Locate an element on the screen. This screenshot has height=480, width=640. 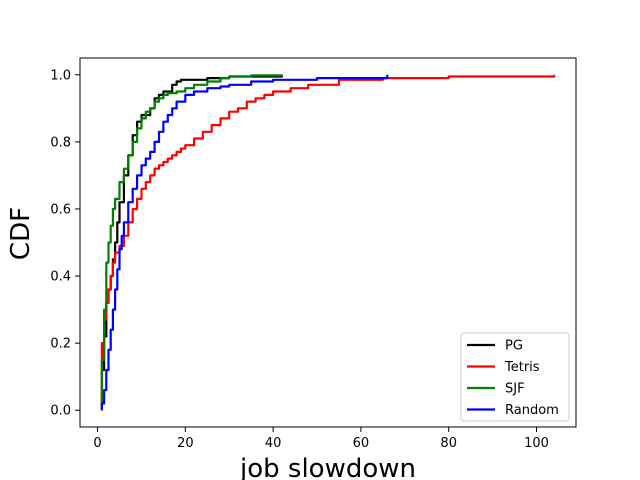
x-tick-label: 0 is located at coordinates (97, 443).